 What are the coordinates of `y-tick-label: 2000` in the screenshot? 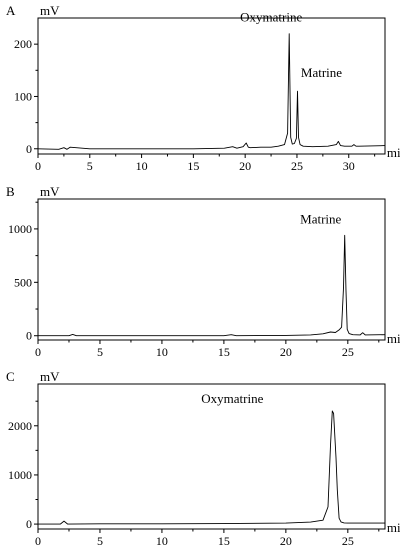 It's located at (20, 426).